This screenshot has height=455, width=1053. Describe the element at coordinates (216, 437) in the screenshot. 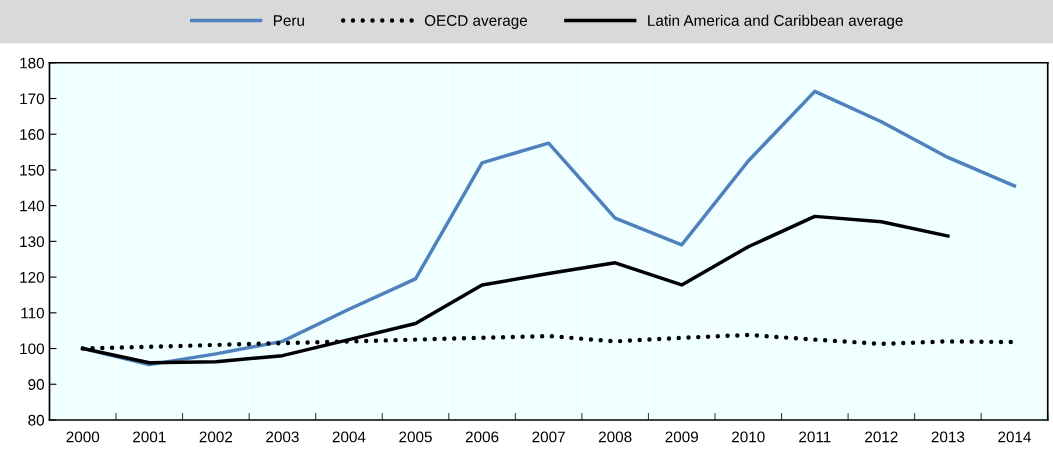

I see `x-tick-label: 2002` at that location.